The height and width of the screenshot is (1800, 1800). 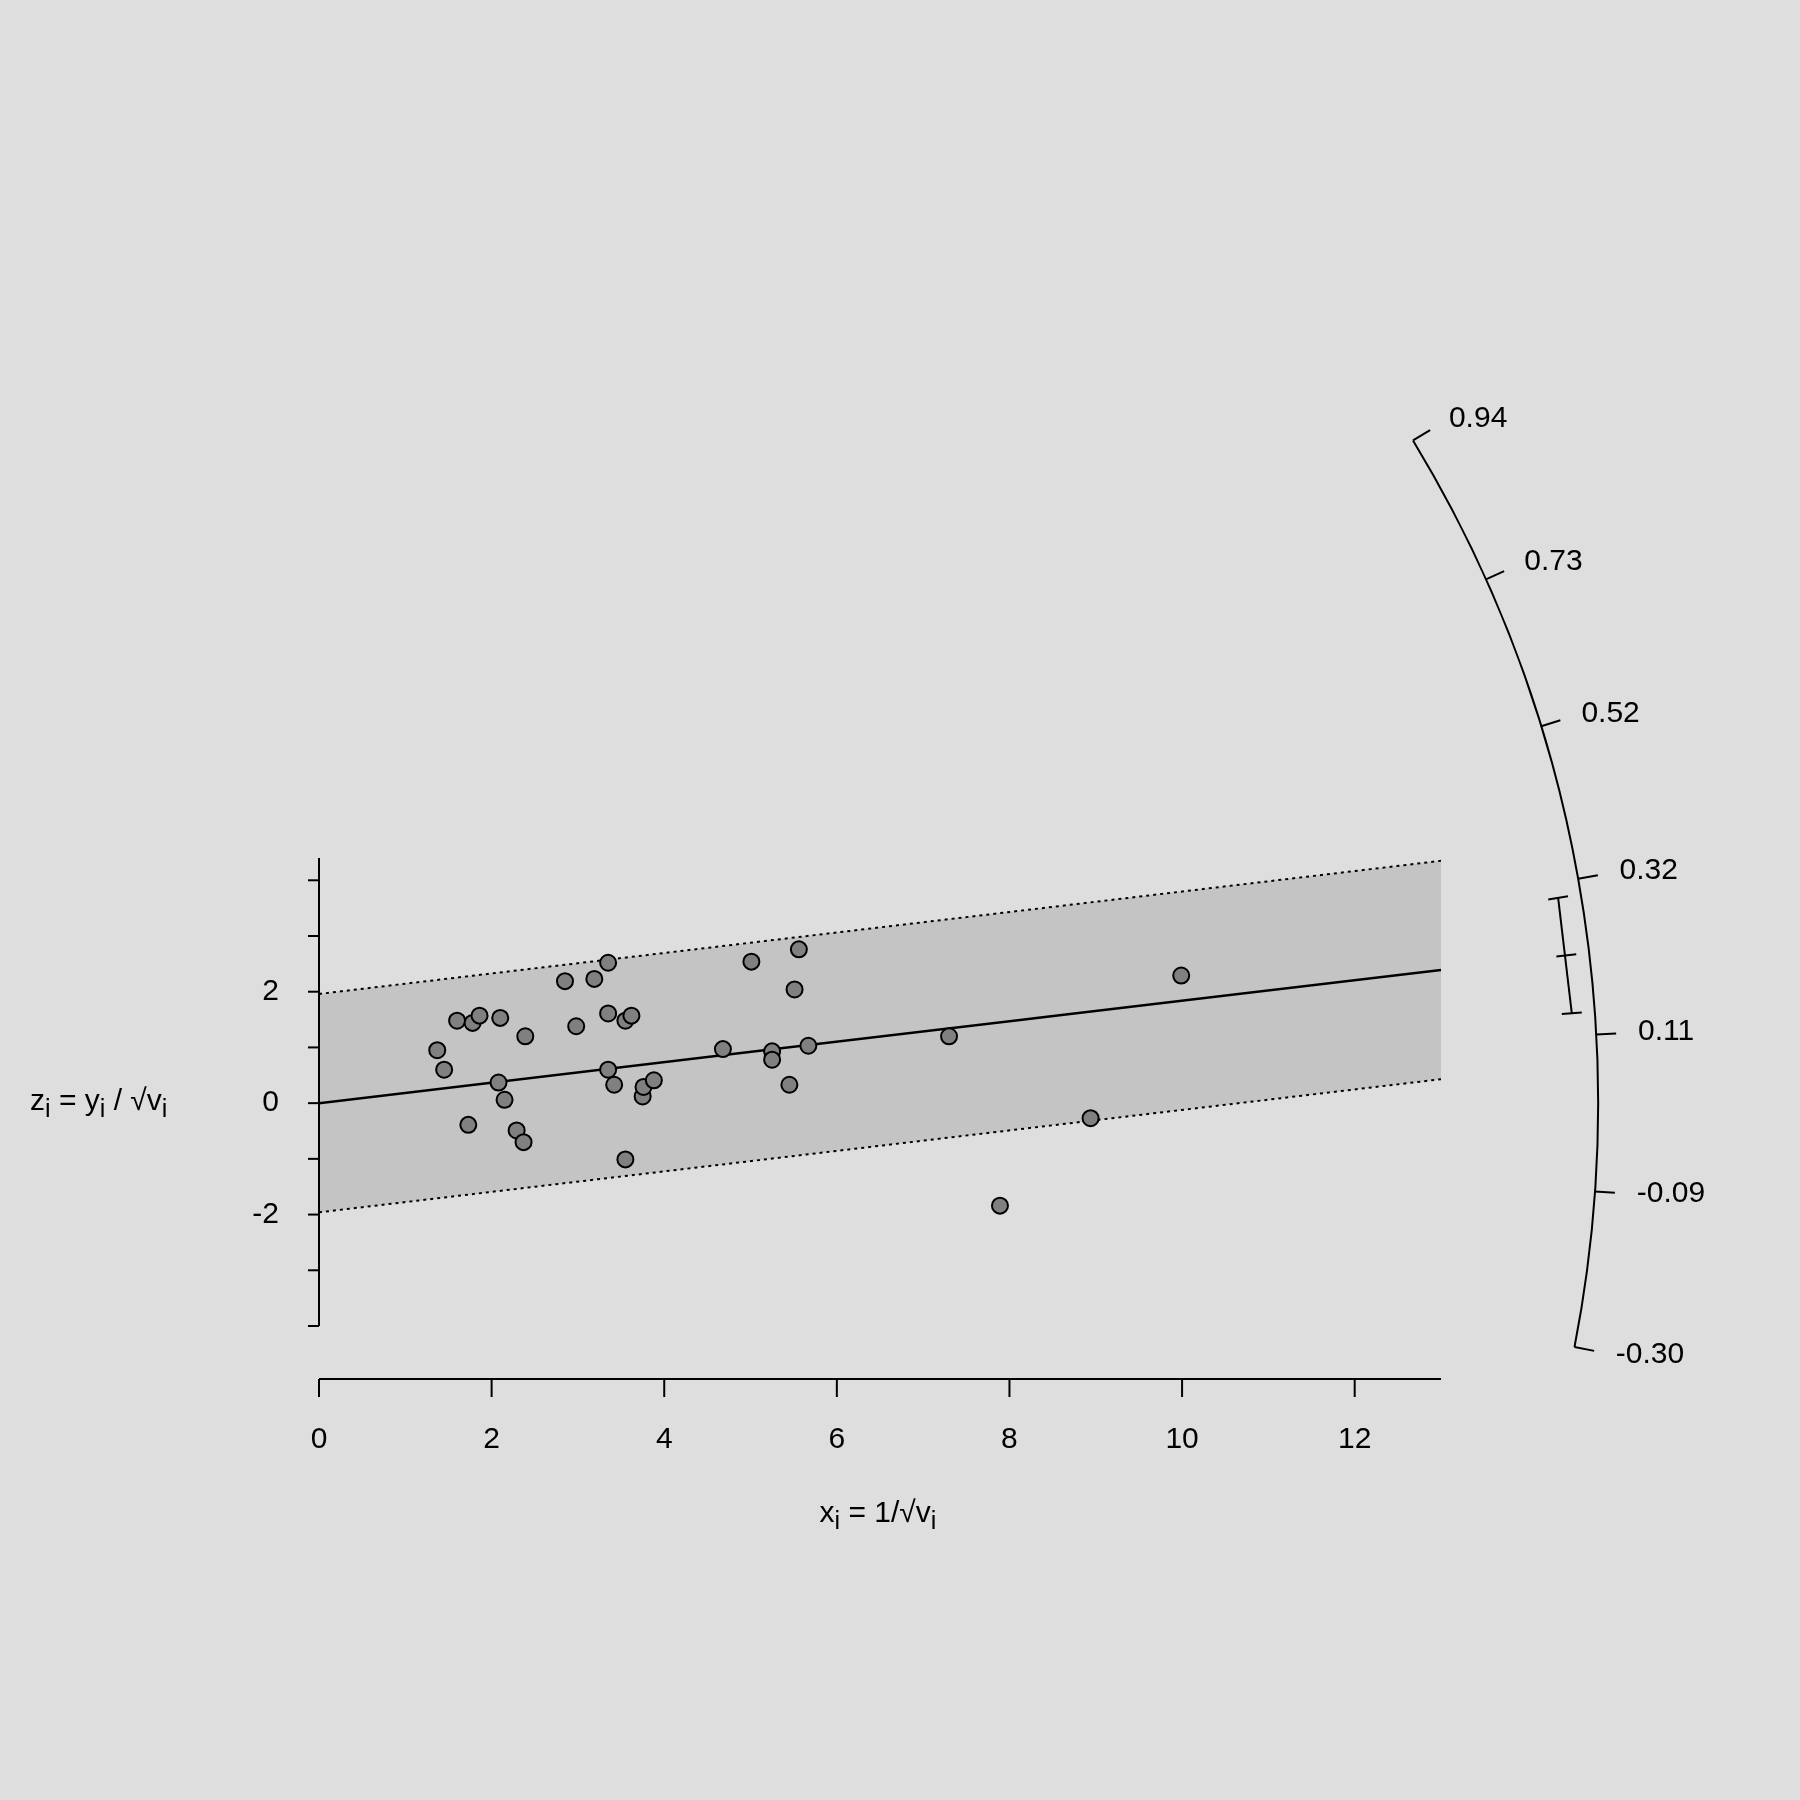 I want to click on x-tick-label: 8, so click(x=1009, y=1438).